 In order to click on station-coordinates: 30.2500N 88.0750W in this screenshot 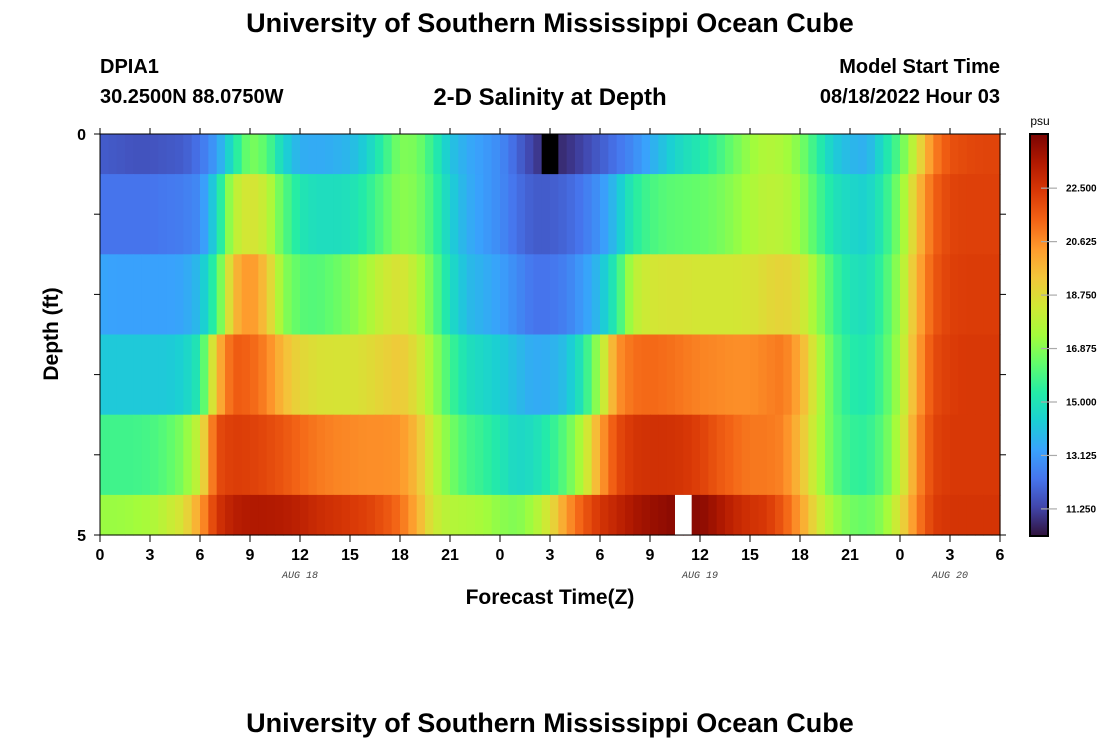, I will do `click(192, 97)`.